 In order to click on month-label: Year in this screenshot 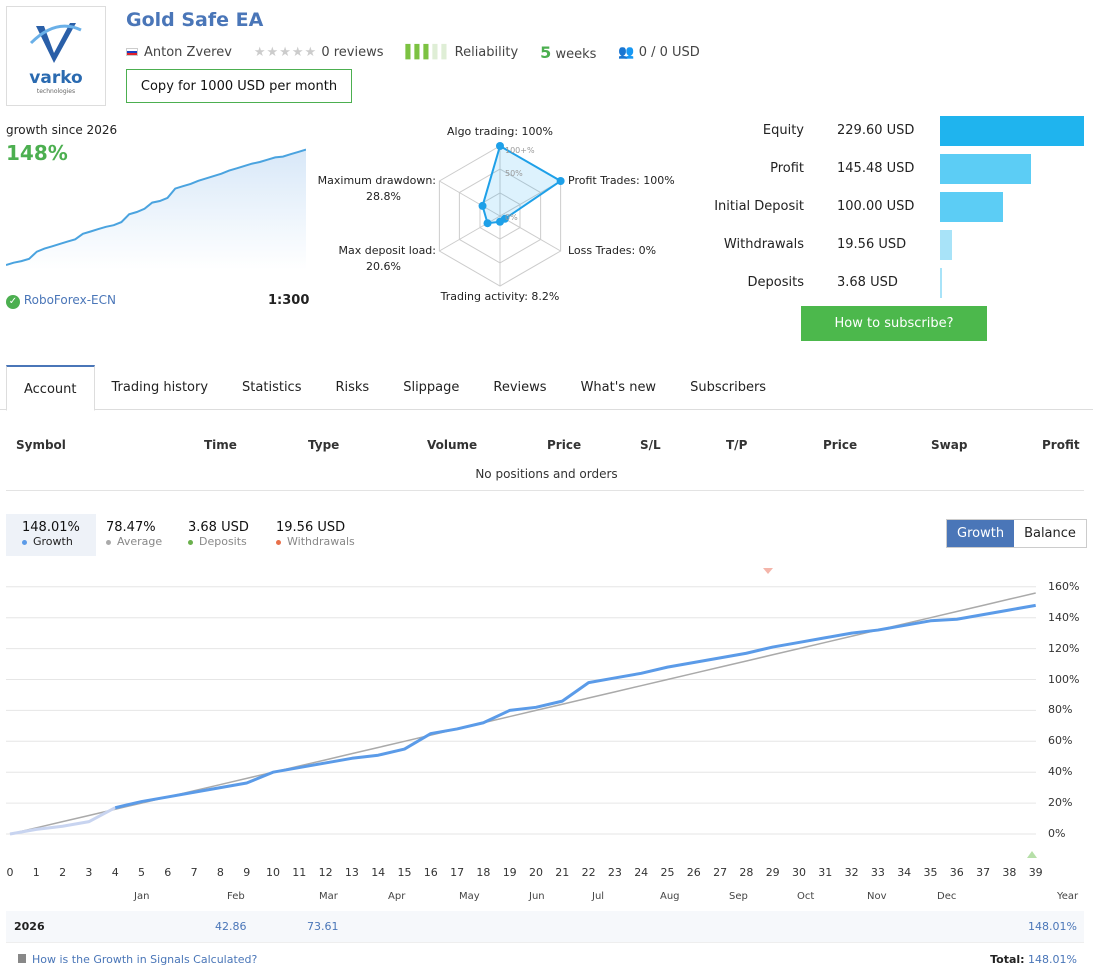, I will do `click(1068, 896)`.